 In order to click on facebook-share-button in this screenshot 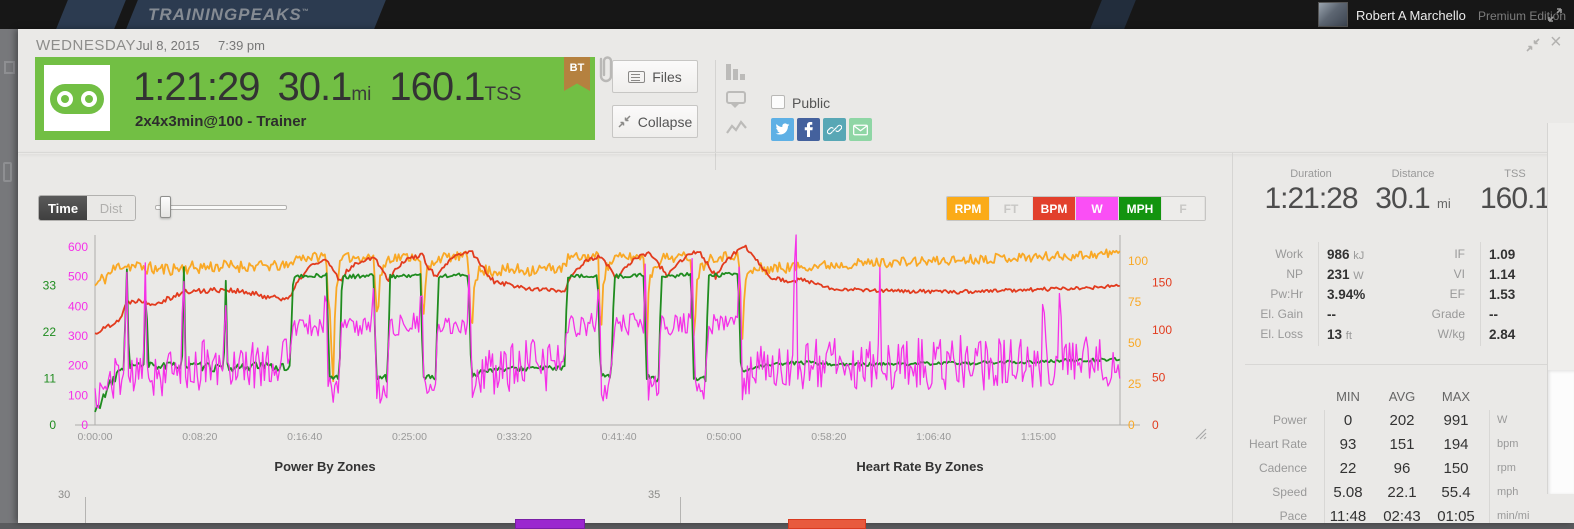, I will do `click(808, 129)`.